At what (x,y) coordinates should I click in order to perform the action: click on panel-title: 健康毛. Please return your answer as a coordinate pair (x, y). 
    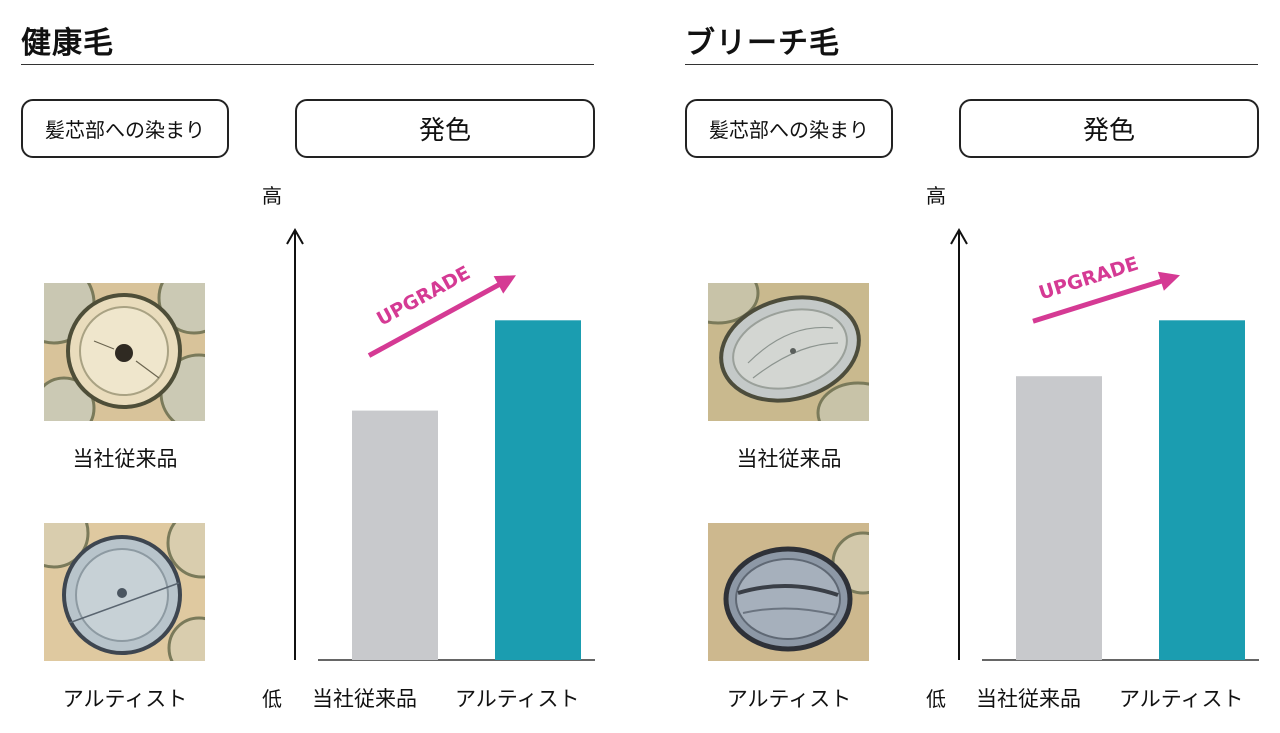
    Looking at the image, I should click on (67, 43).